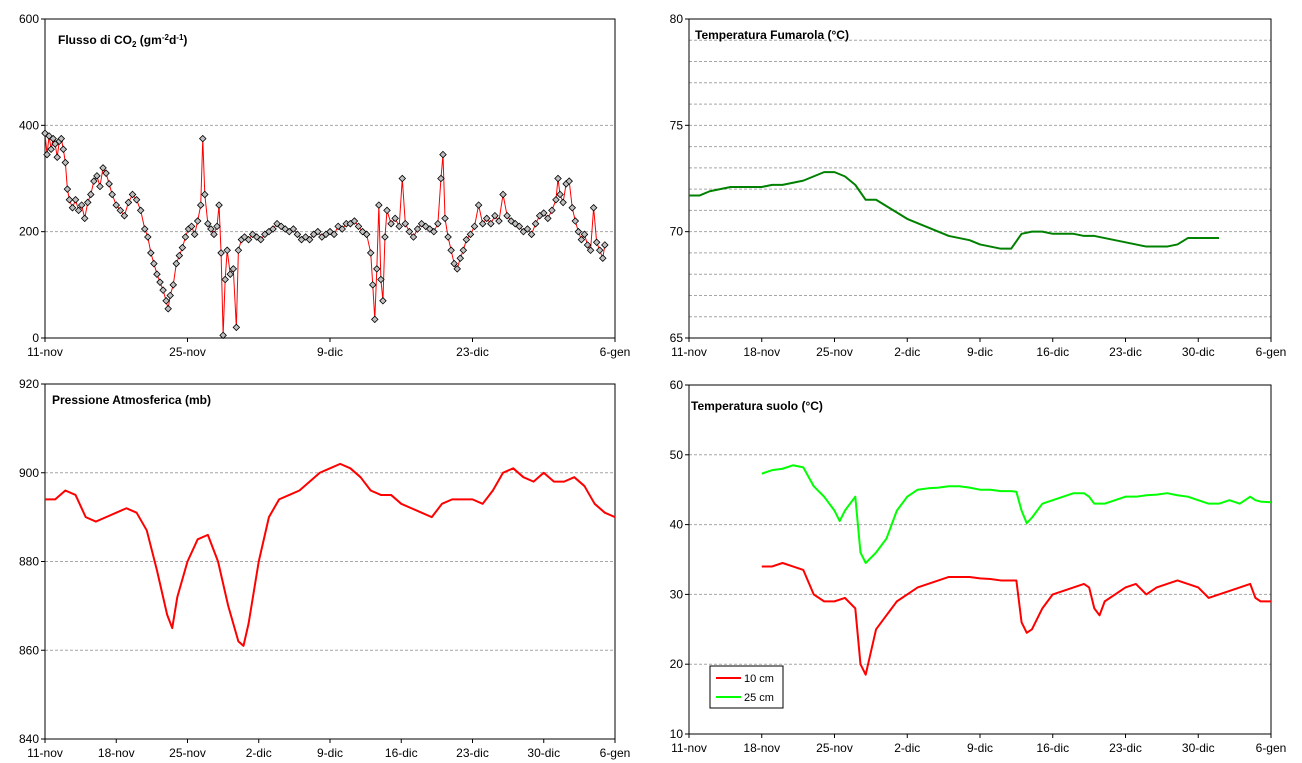 This screenshot has width=1302, height=763. What do you see at coordinates (32, 561) in the screenshot?
I see `pressure-y-axis: 840 860 880 900 920` at bounding box center [32, 561].